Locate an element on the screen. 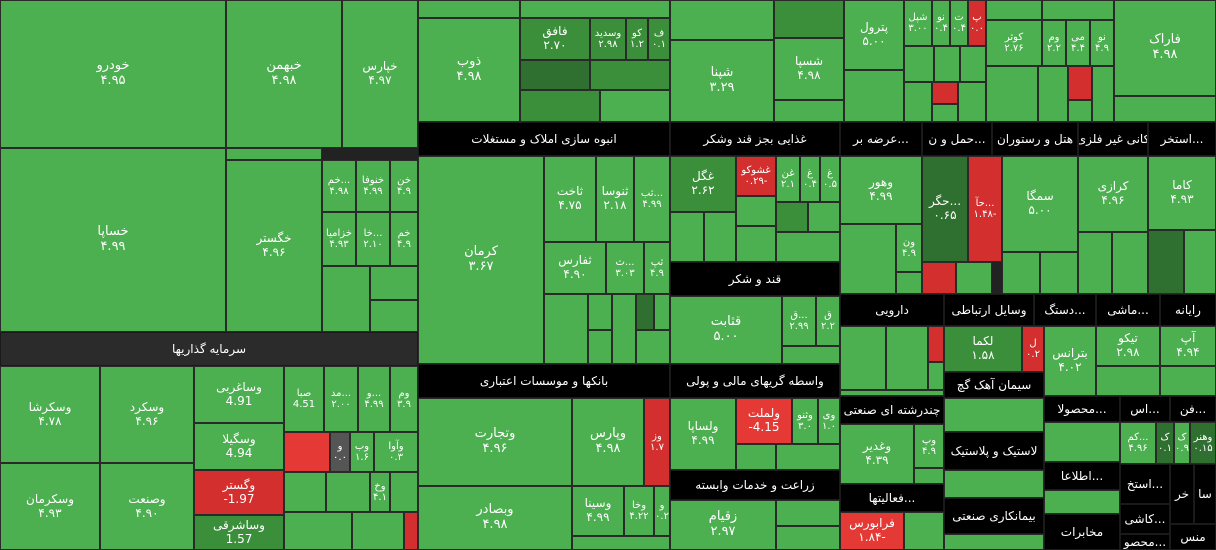 This screenshot has height=550, width=1216. tile-petrol: پترول ۵.۰۰ is located at coordinates (874, 35).